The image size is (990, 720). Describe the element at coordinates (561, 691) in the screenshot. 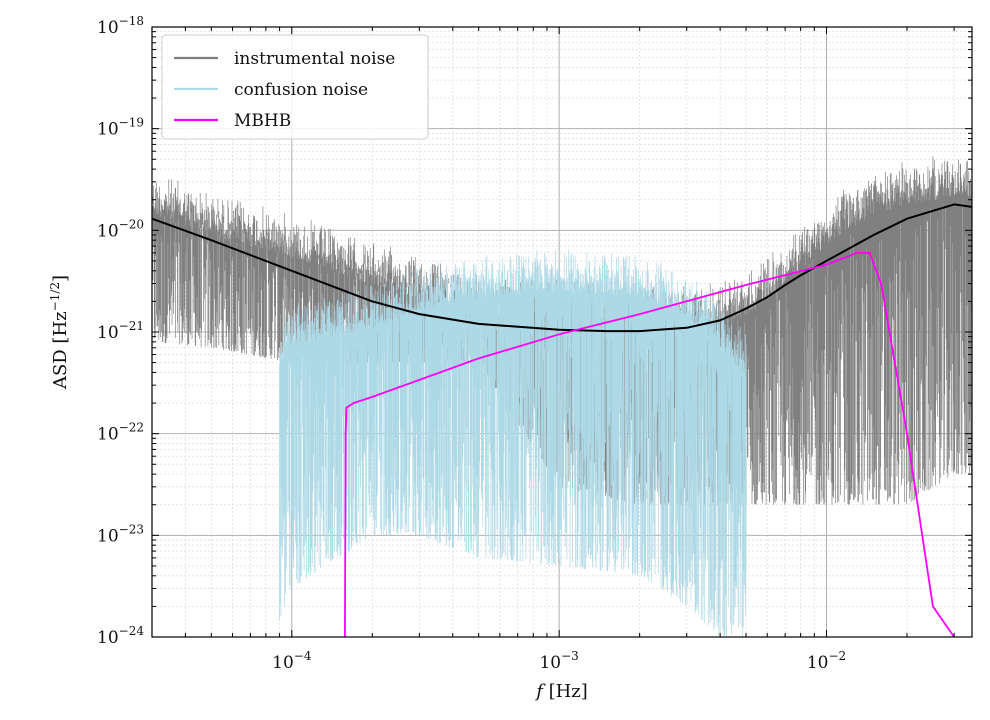

I see `x-axis-label: f [Hz]` at that location.